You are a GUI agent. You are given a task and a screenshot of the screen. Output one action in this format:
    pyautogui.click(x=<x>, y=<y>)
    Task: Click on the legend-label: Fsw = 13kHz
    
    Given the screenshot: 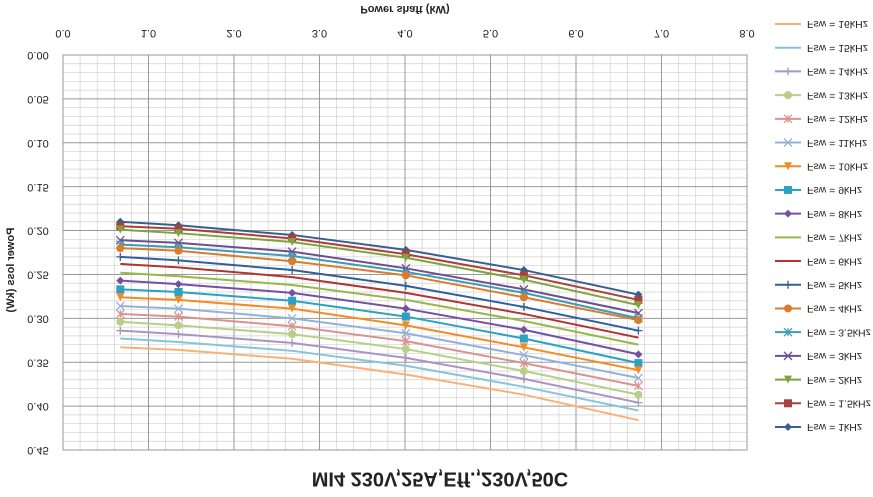 What is the action you would take?
    pyautogui.click(x=837, y=95)
    